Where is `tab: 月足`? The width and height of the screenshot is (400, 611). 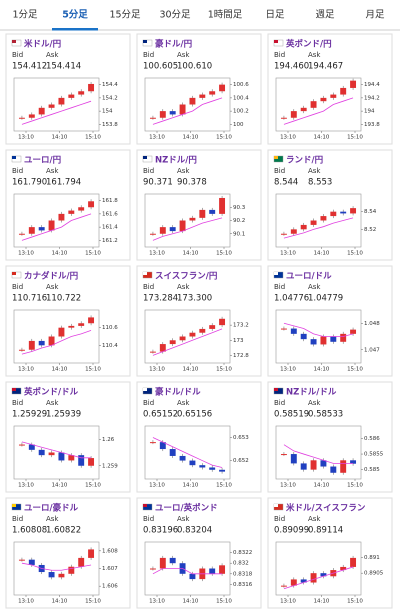
tab: 月足 is located at coordinates (375, 15).